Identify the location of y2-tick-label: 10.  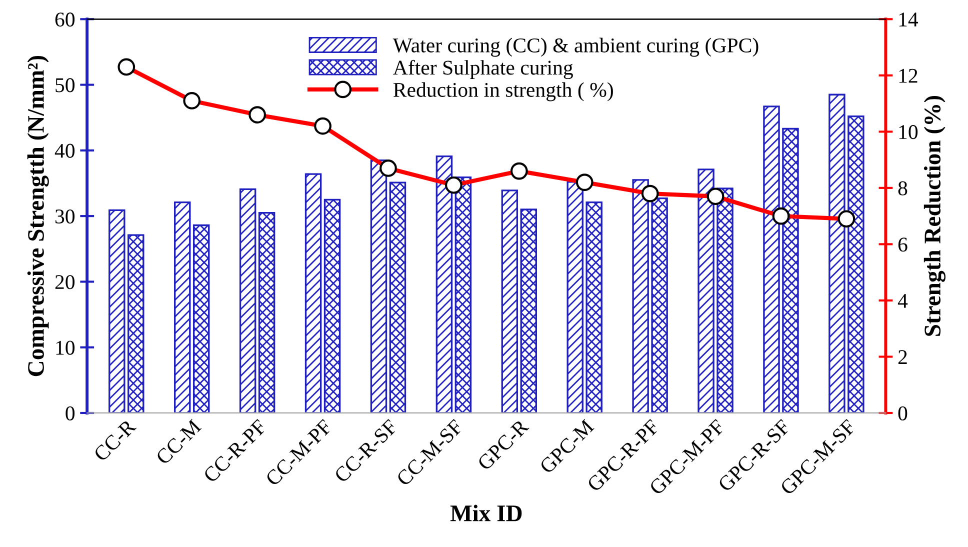
(908, 132).